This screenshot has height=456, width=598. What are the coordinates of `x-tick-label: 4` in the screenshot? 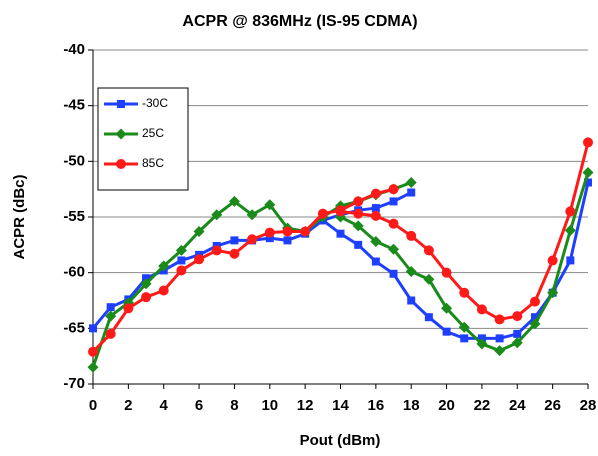 It's located at (164, 405).